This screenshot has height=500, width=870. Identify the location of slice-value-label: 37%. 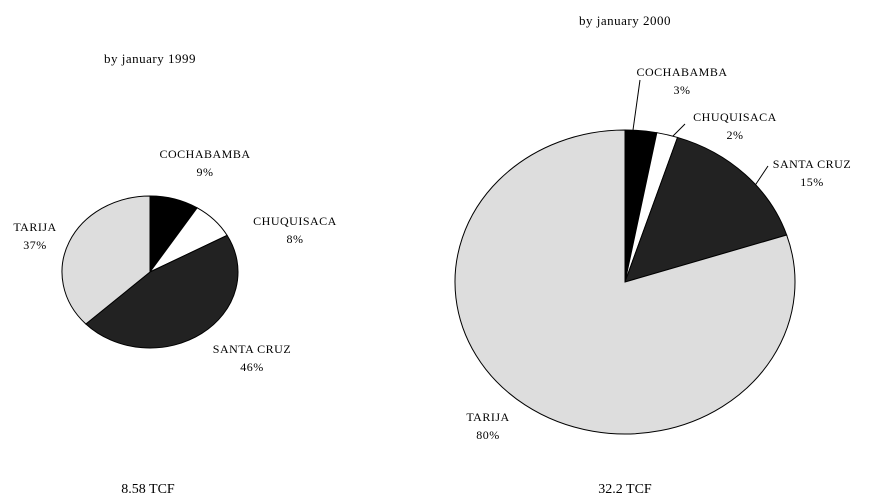
(35, 245).